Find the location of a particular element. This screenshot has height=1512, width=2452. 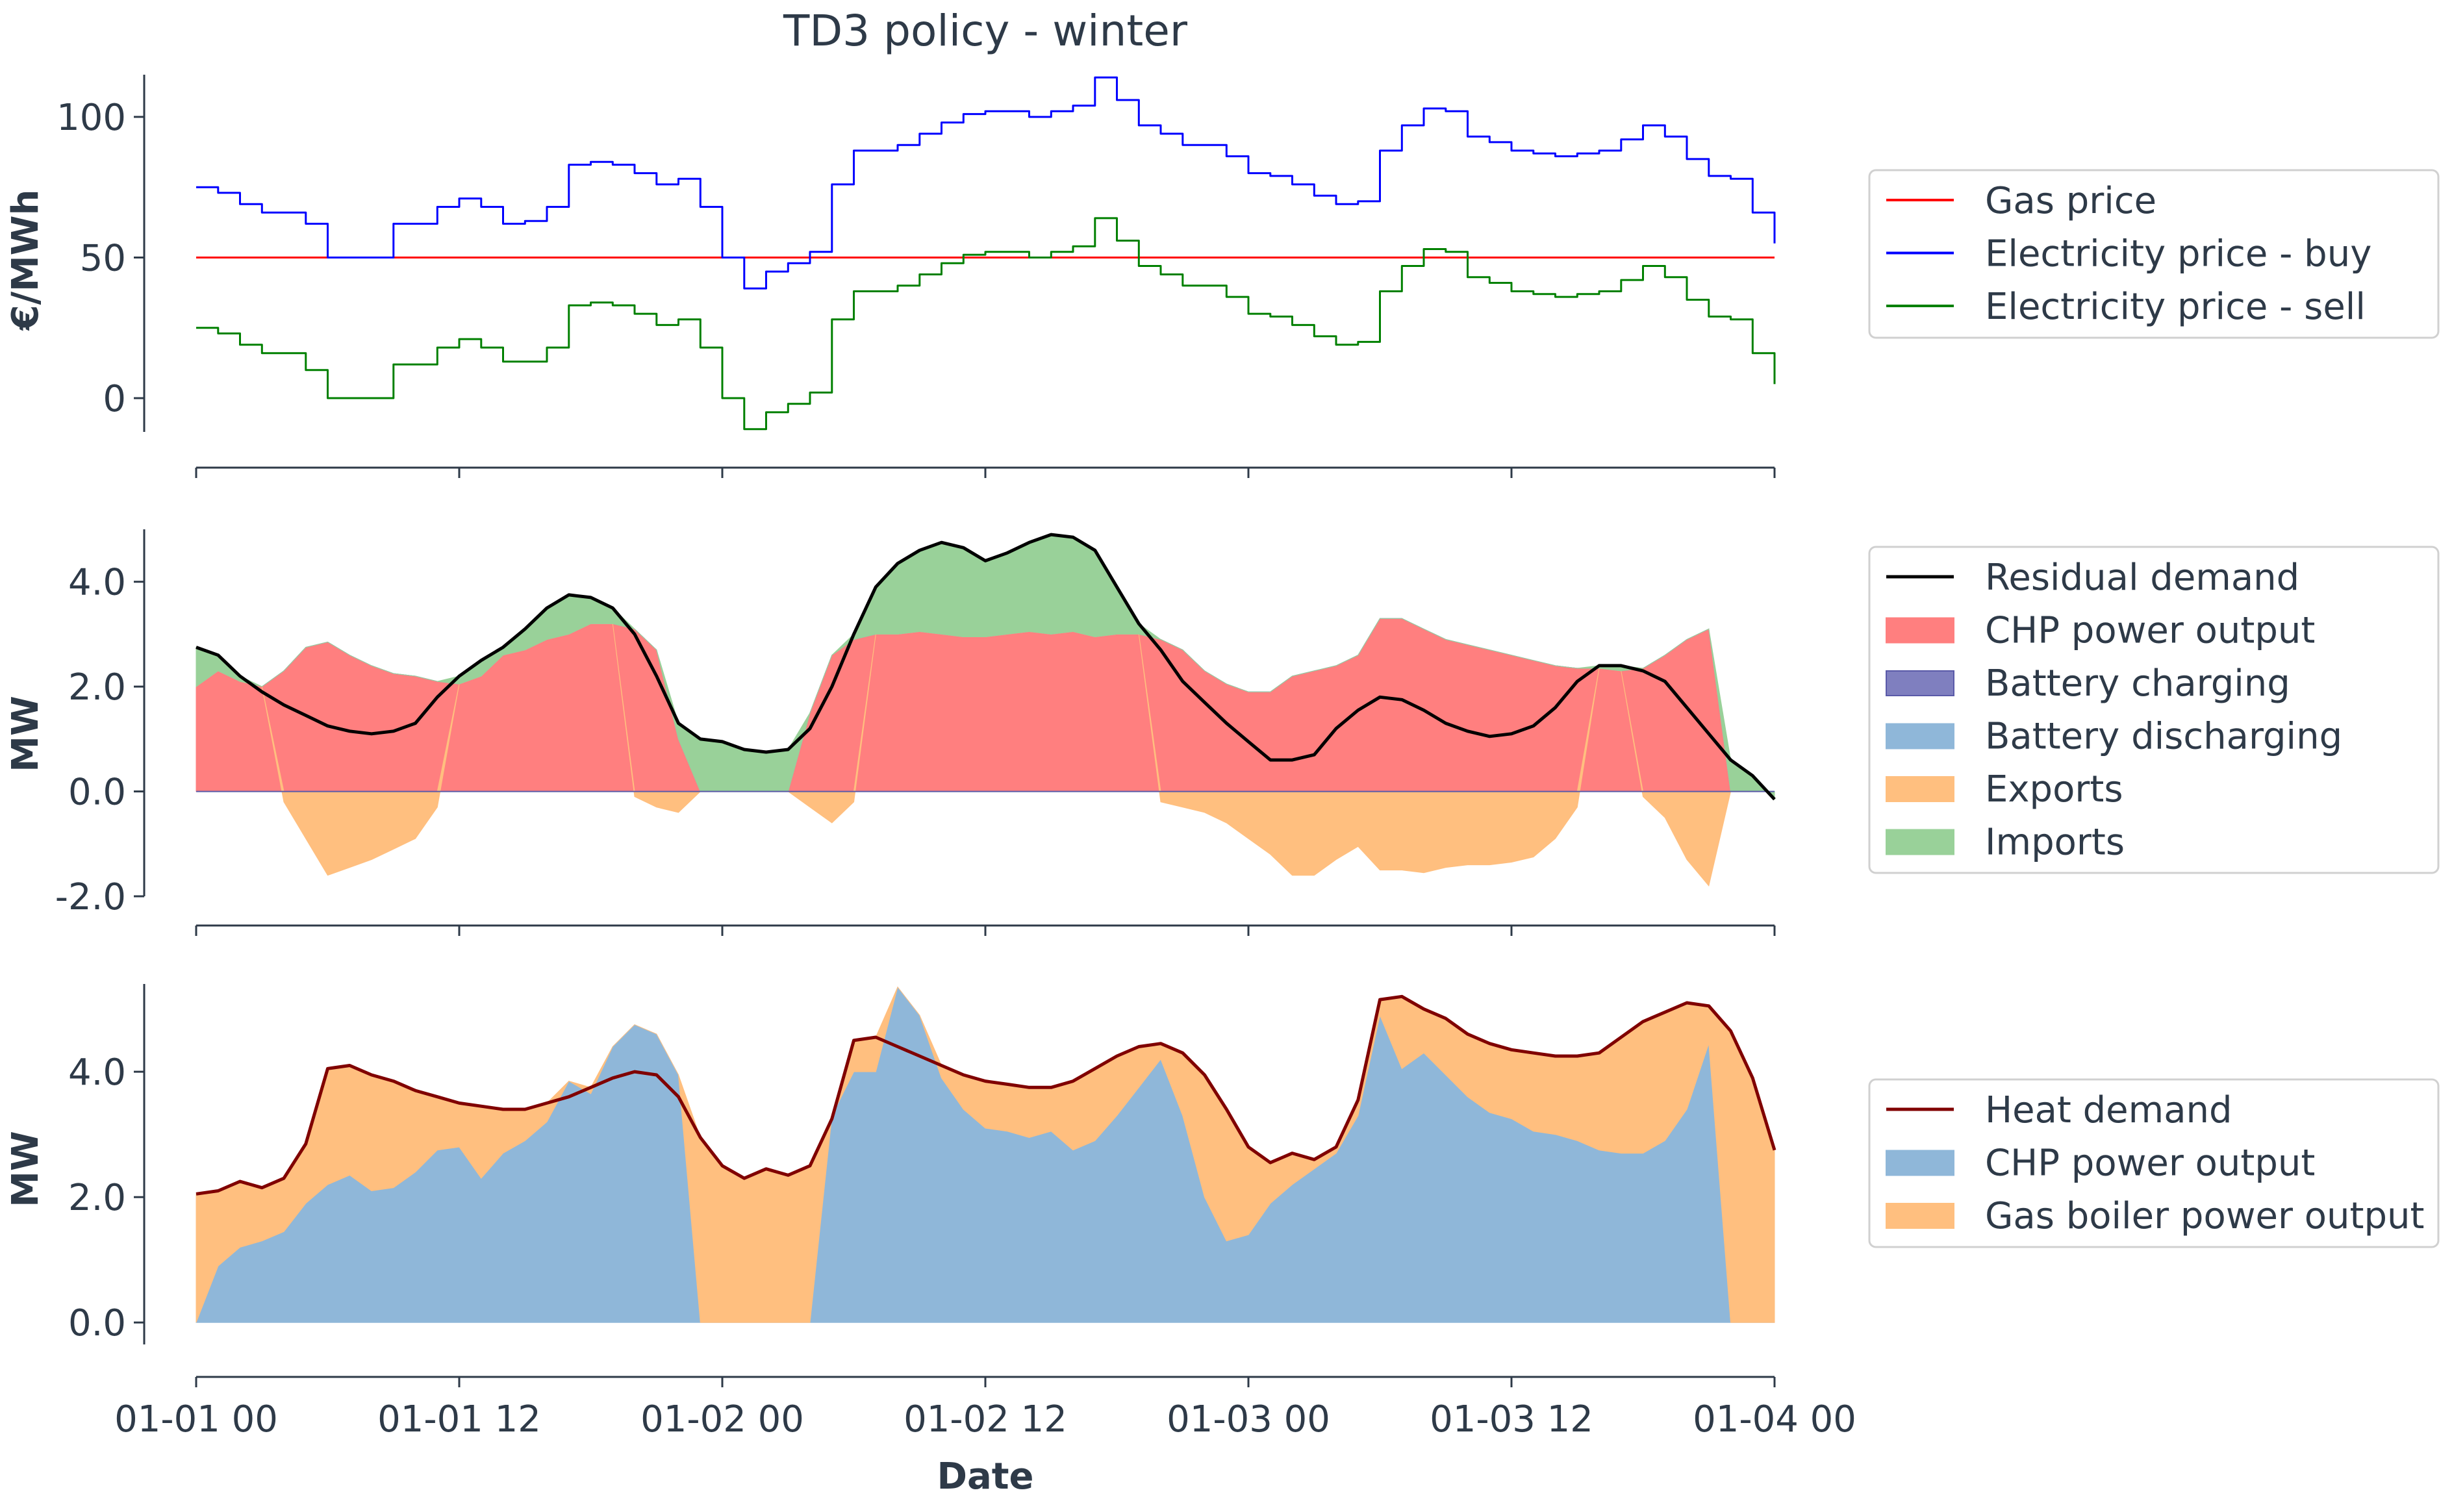

power-legend-item-residual-demand: Residual demand is located at coordinates (2092, 578).